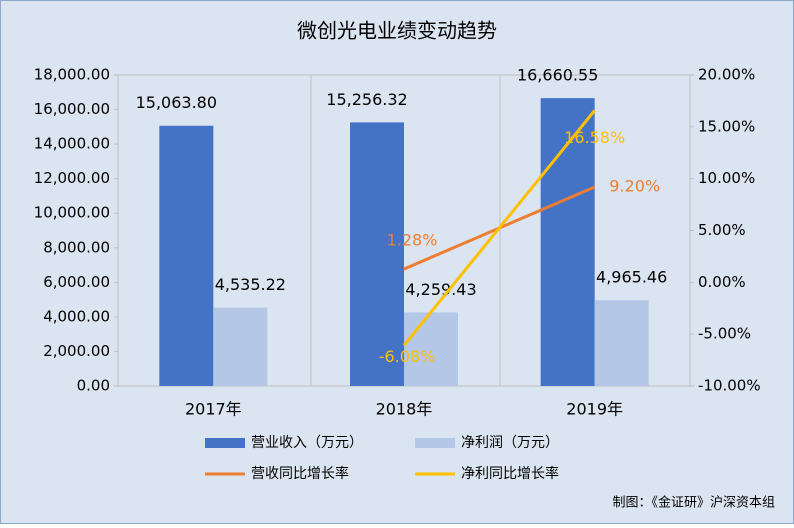  I want to click on y-tick-label: 14,000.00, so click(72, 144).